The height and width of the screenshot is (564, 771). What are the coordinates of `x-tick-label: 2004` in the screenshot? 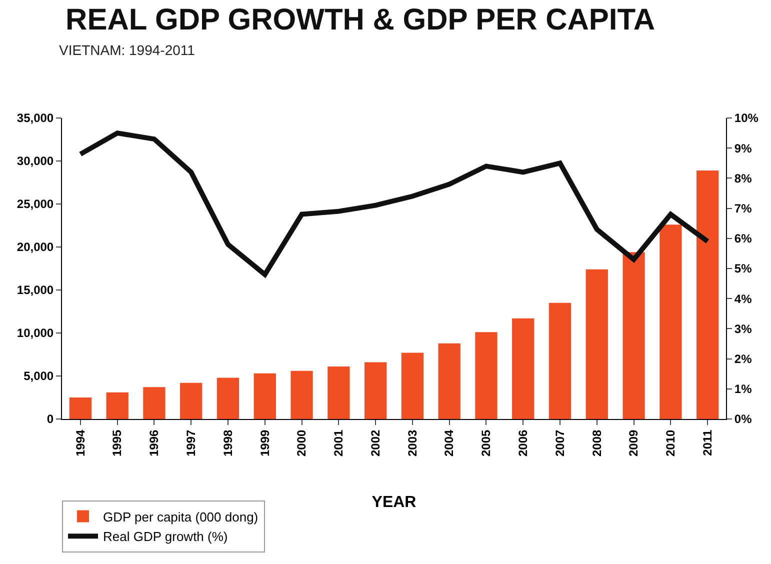 It's located at (449, 443).